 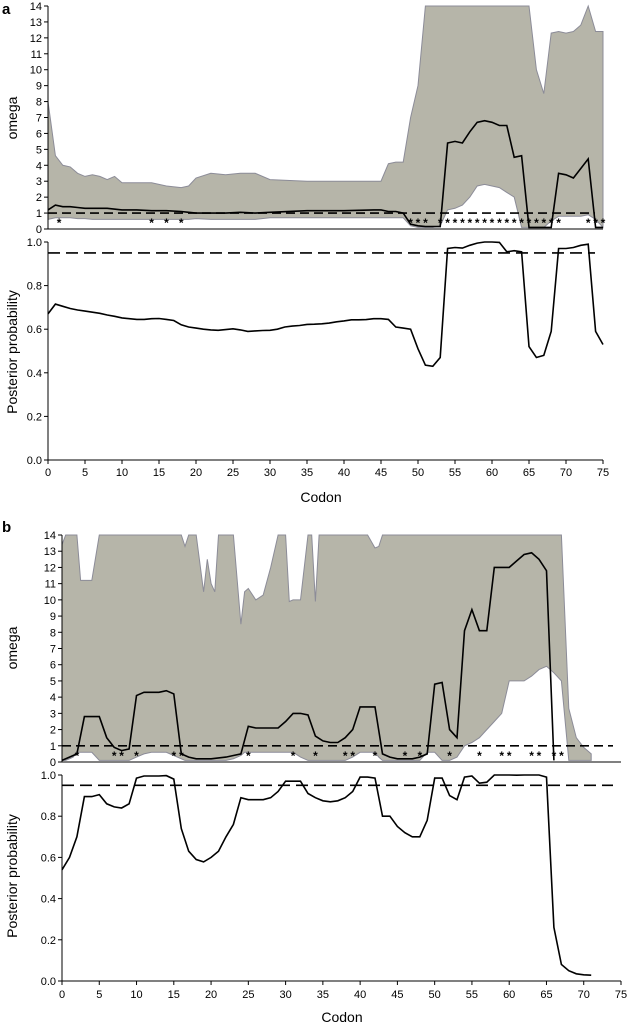 What do you see at coordinates (435, 995) in the screenshot?
I see `panel-b-xtick-label: 50` at bounding box center [435, 995].